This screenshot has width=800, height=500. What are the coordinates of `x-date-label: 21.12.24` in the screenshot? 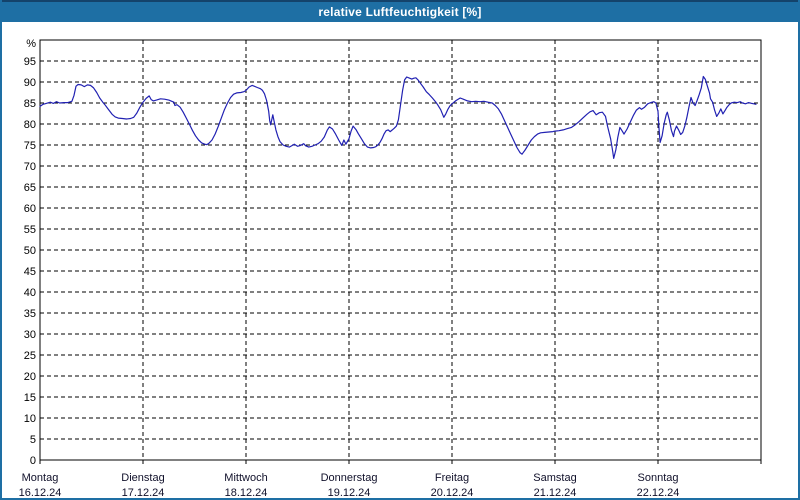 It's located at (555, 492).